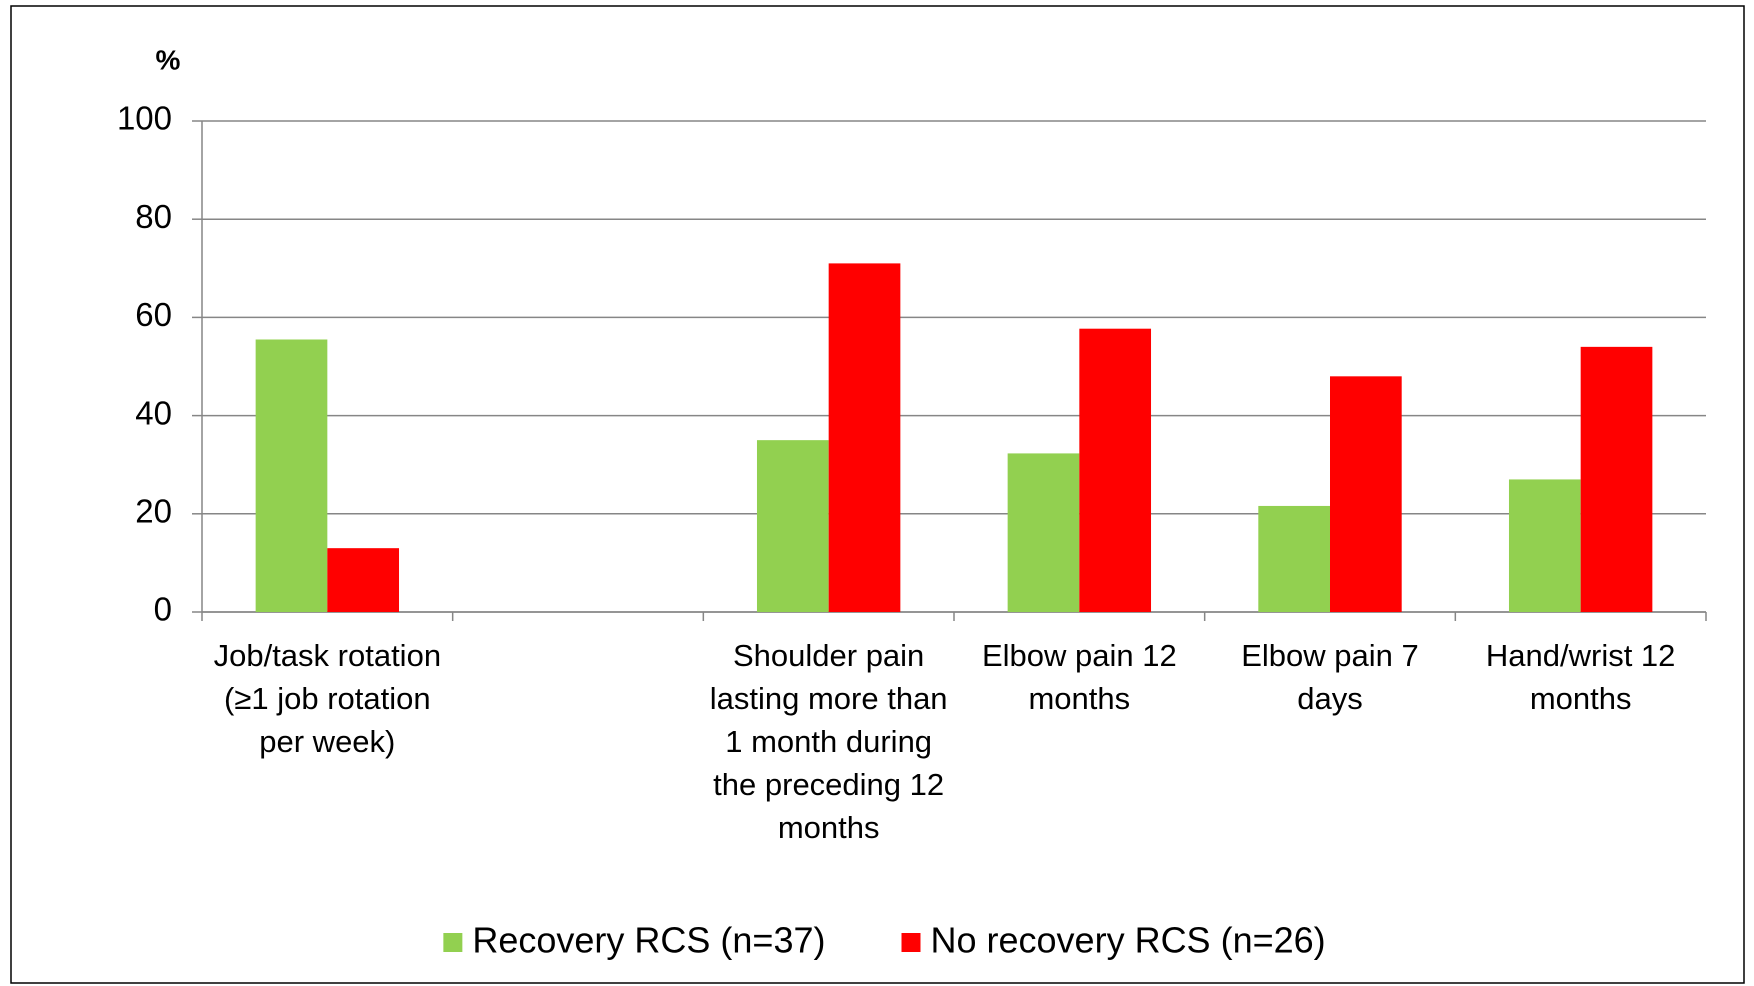 This screenshot has width=1754, height=986. Describe the element at coordinates (1580, 677) in the screenshot. I see `x-tick-label: Hand/wrist 12 months` at that location.